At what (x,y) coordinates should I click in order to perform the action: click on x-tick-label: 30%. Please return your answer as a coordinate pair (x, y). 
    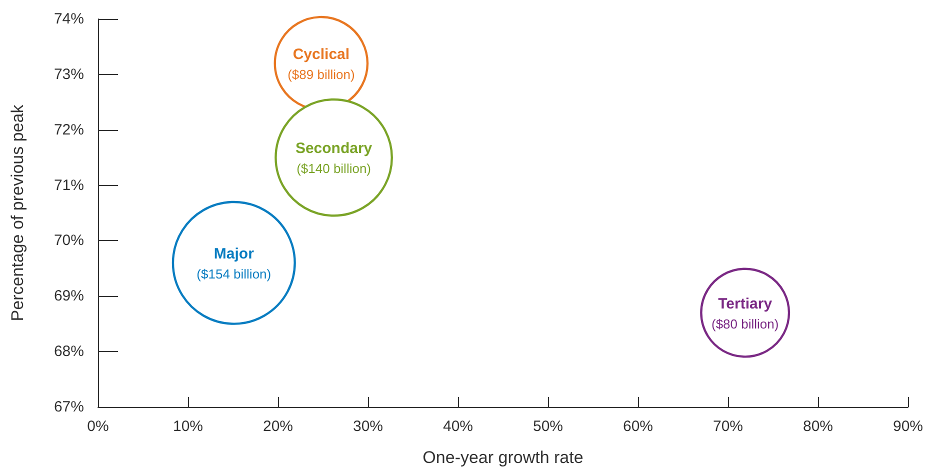
    Looking at the image, I should click on (368, 426).